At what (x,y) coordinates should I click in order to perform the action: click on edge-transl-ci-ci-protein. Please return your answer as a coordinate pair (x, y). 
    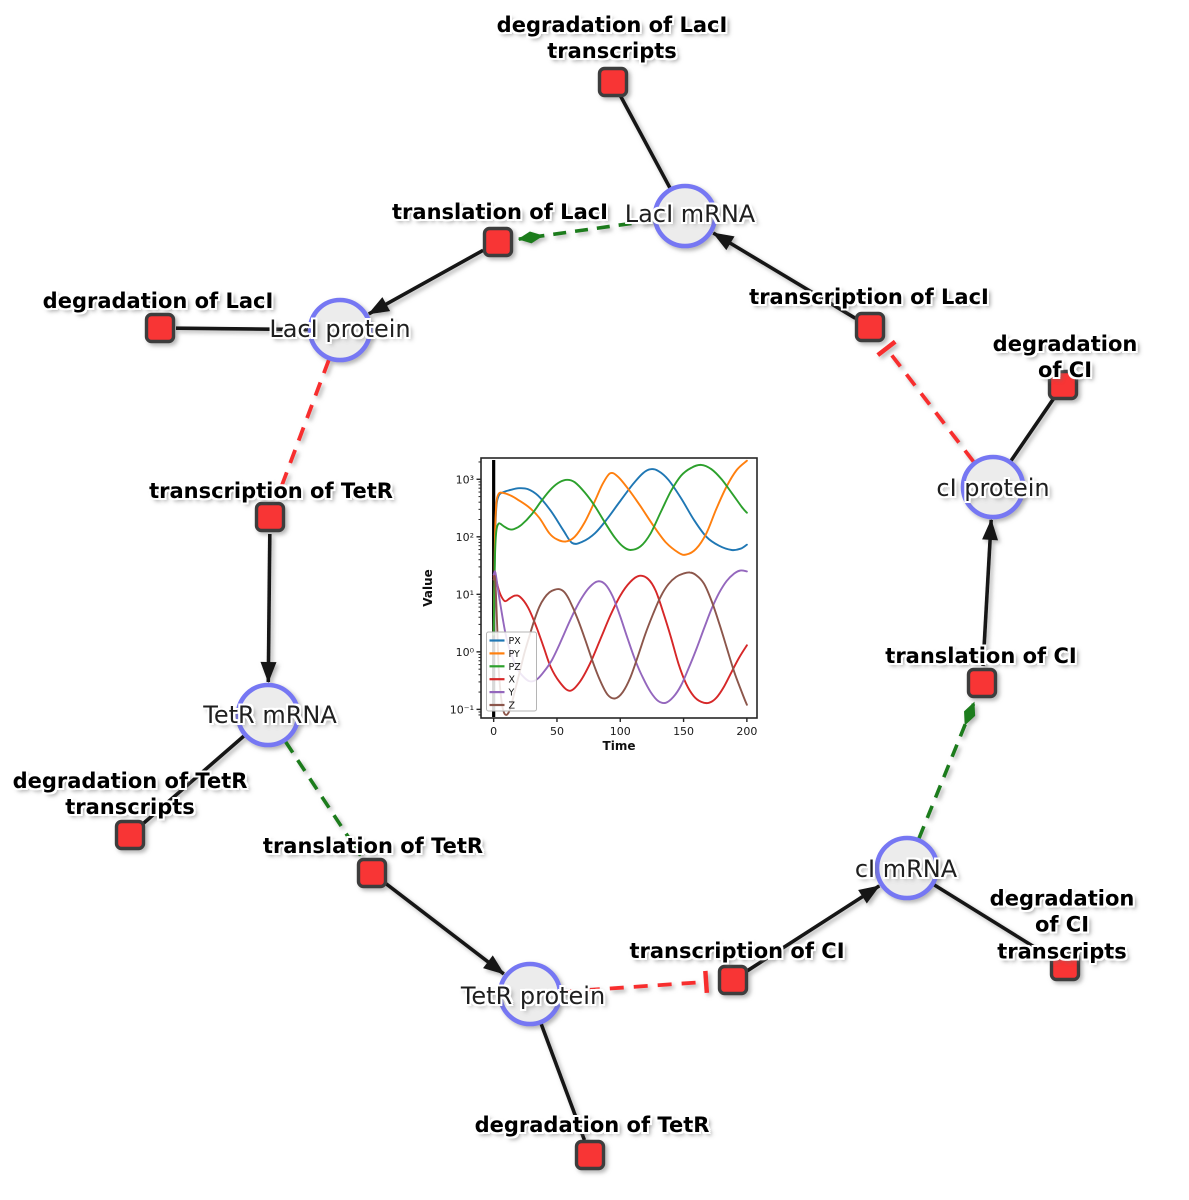
    Looking at the image, I should click on (990, 592).